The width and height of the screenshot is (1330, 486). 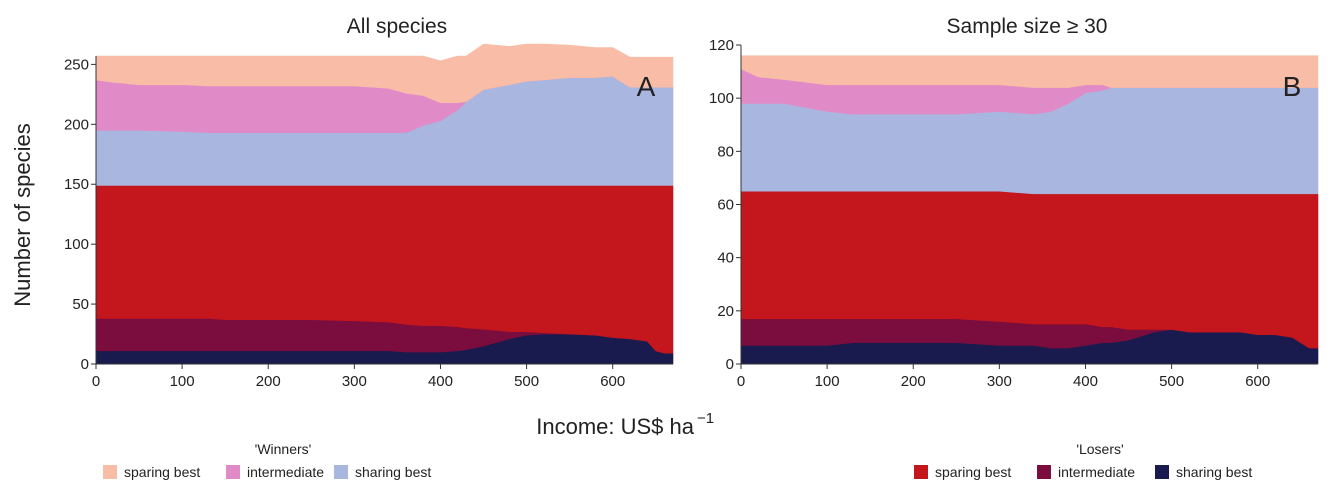 What do you see at coordinates (397, 26) in the screenshot?
I see `chart-title-a: All species` at bounding box center [397, 26].